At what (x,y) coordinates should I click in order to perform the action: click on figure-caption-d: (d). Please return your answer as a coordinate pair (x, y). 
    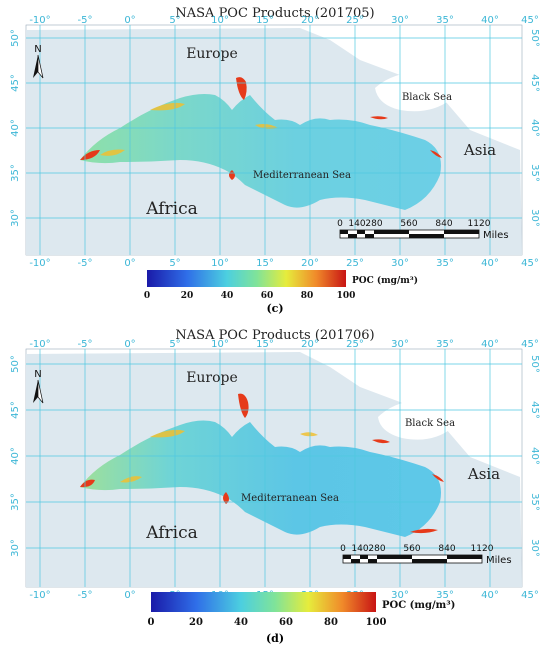
    Looking at the image, I should click on (275, 638).